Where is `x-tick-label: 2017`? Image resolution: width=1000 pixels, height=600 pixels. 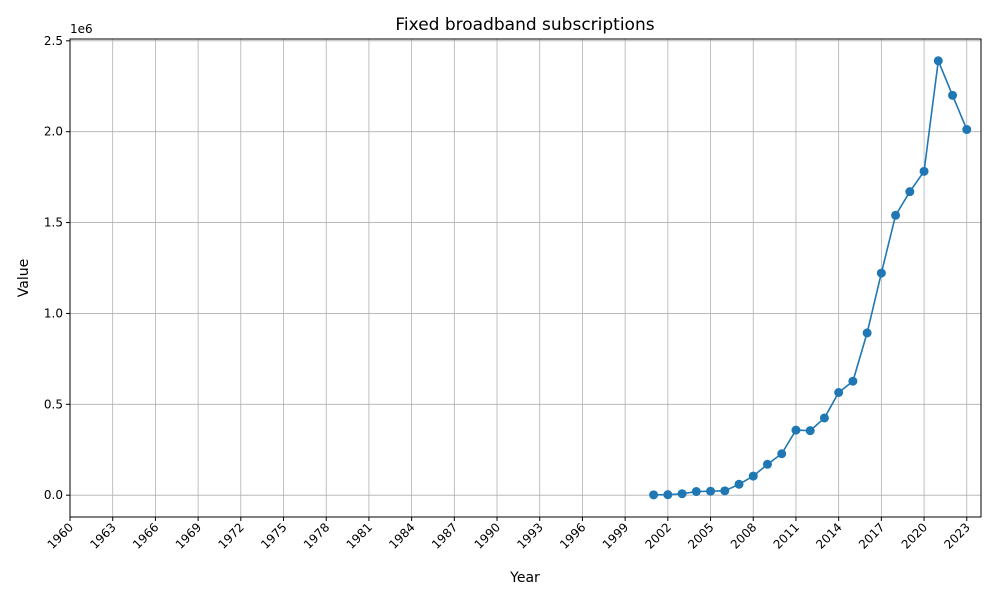 x-tick-label: 2017 is located at coordinates (871, 535).